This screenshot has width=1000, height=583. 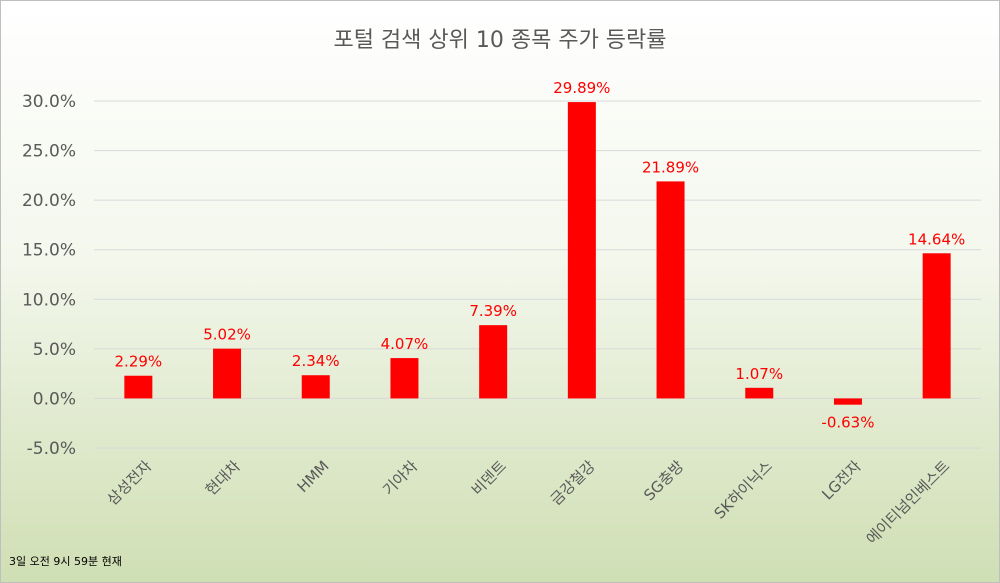 What do you see at coordinates (313, 476) in the screenshot?
I see `x-tick-label: HMM` at bounding box center [313, 476].